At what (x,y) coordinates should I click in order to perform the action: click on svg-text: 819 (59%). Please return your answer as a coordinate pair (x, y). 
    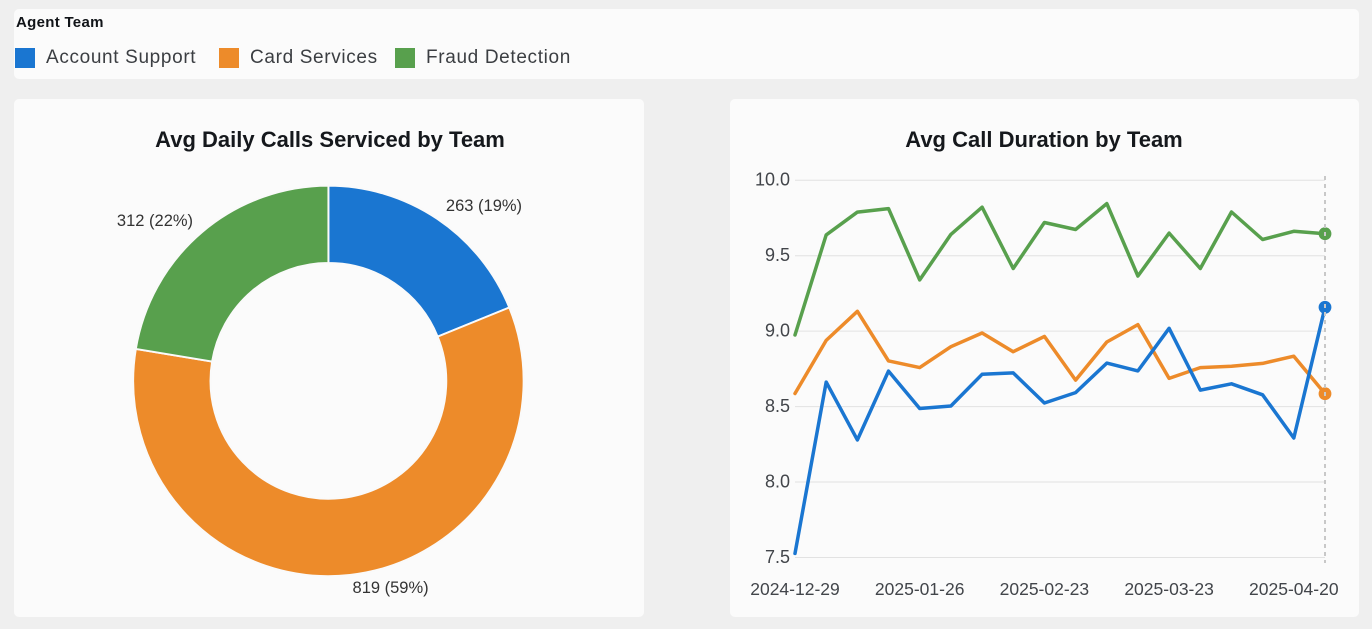
    Looking at the image, I should click on (391, 588).